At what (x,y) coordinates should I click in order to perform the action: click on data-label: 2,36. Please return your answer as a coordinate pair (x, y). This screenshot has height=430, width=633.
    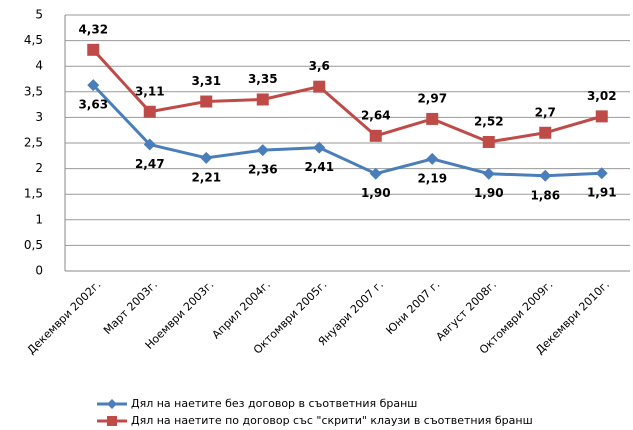
    Looking at the image, I should click on (263, 170).